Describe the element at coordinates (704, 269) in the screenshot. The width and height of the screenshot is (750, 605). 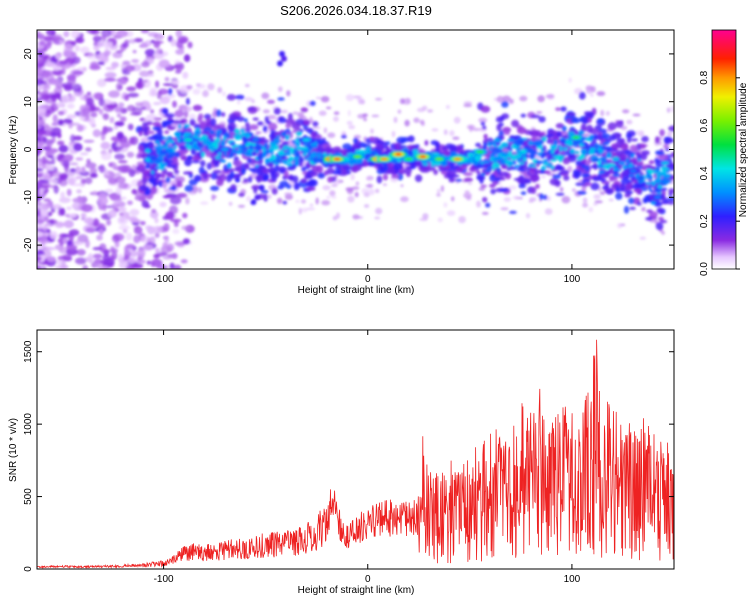
I see `colorbar-tick-label: 0.0` at that location.